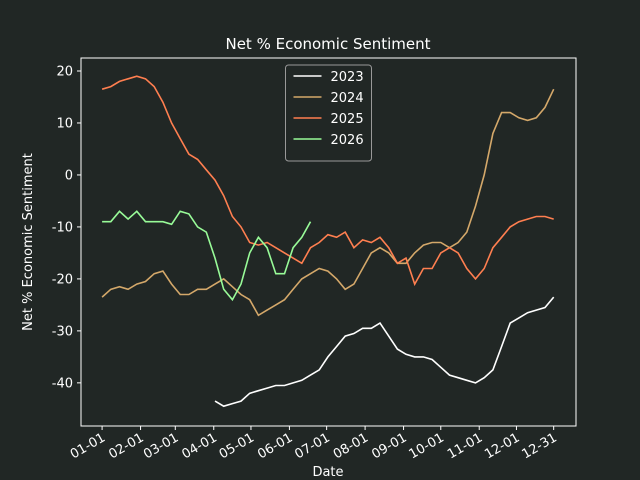 The width and height of the screenshot is (640, 480). What do you see at coordinates (347, 98) in the screenshot?
I see `legend-label: 2024` at bounding box center [347, 98].